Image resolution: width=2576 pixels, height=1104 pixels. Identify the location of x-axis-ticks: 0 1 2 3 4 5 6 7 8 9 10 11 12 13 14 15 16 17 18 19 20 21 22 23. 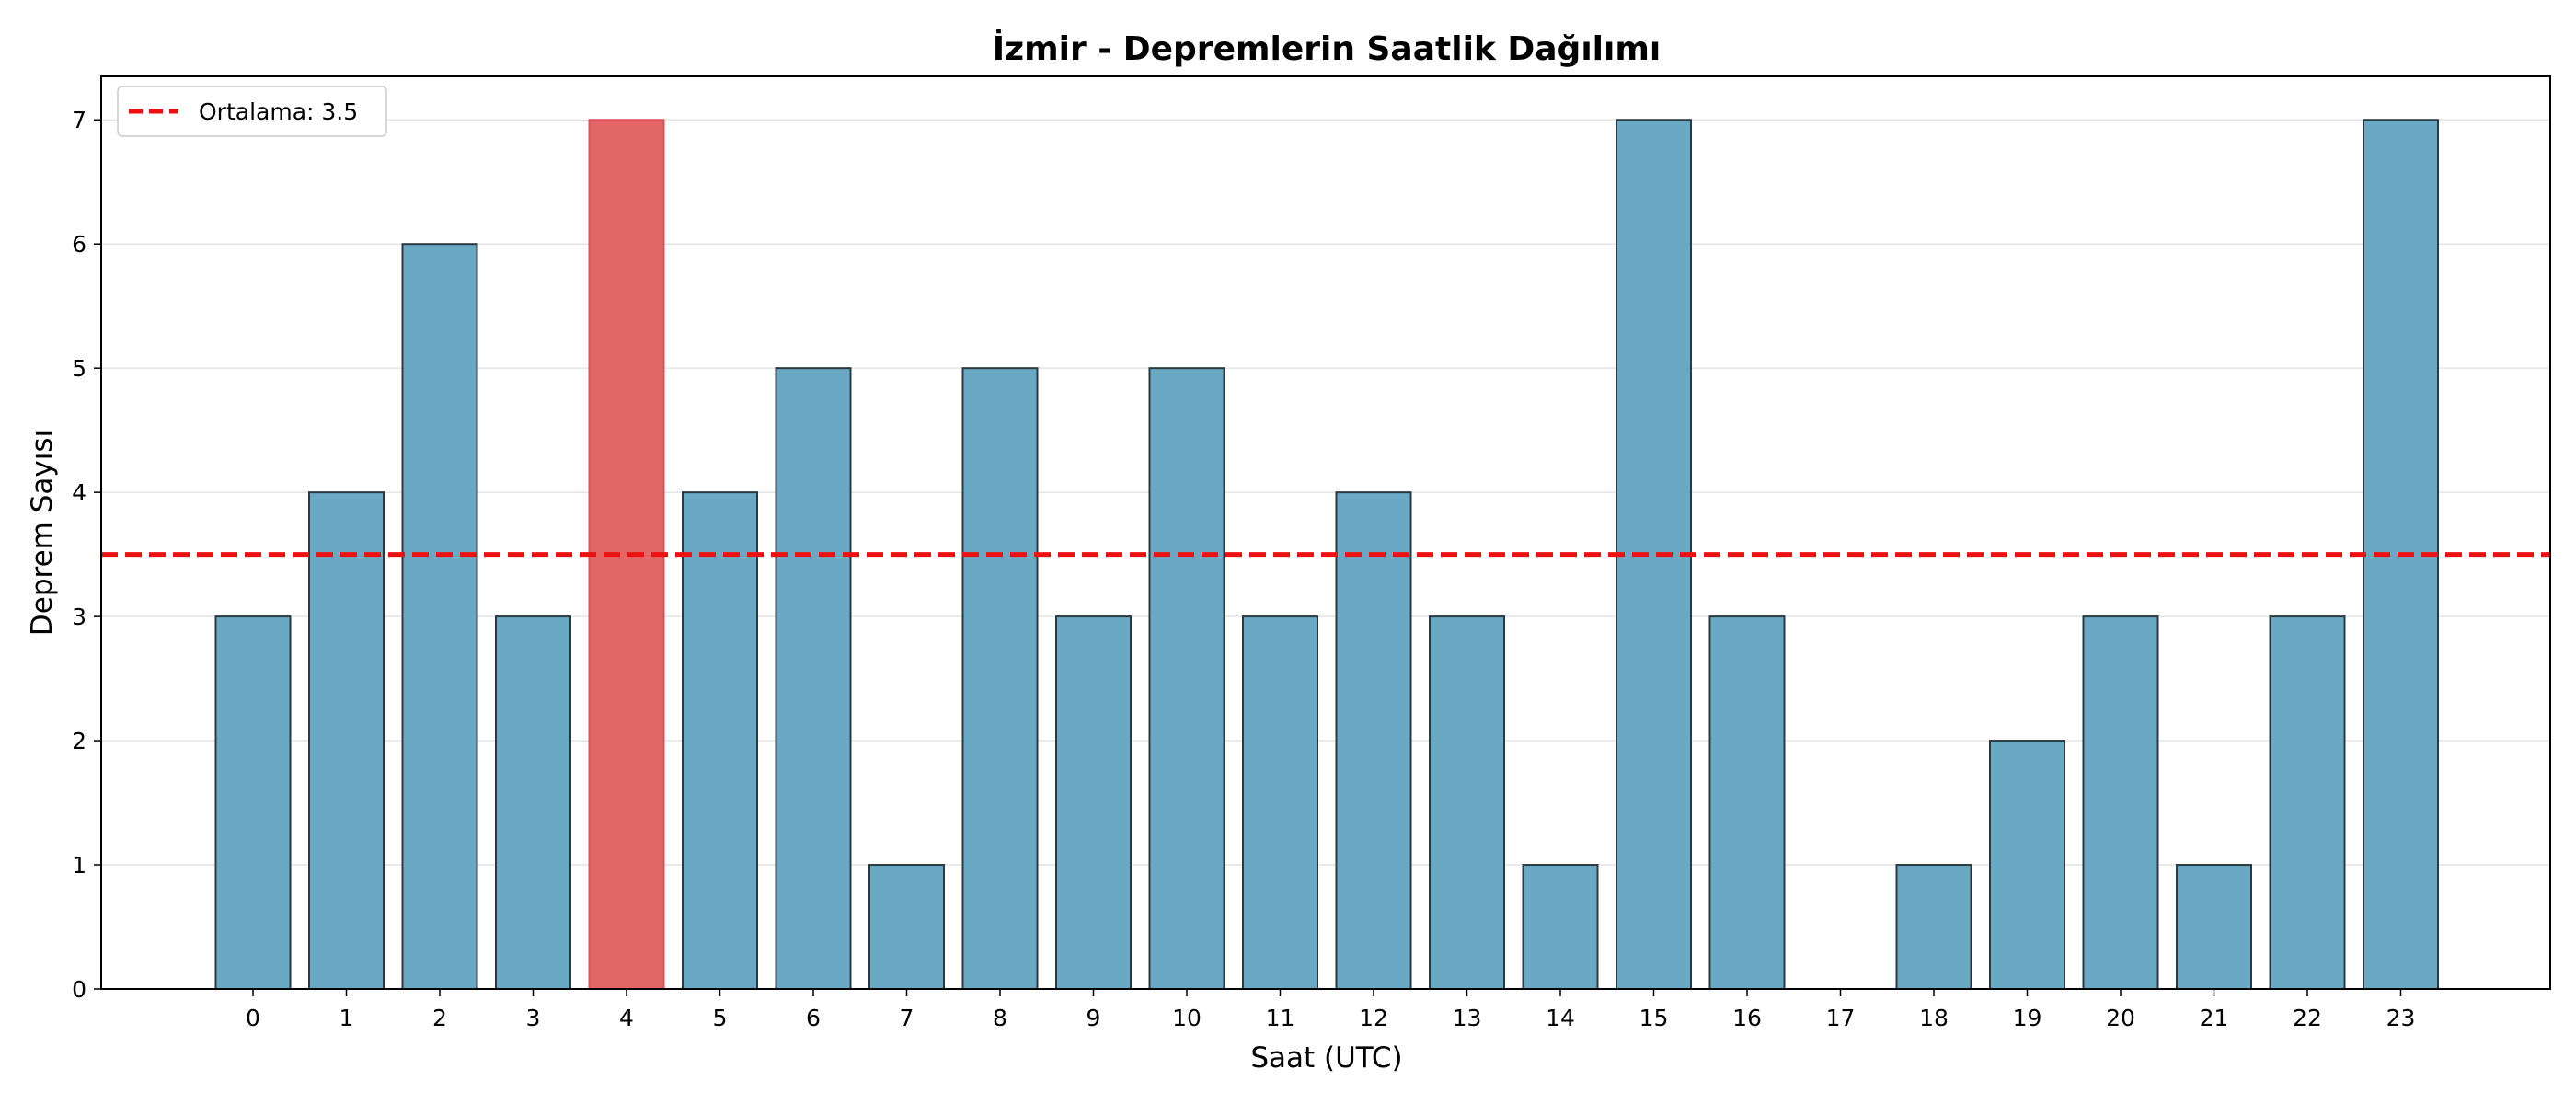
(1330, 1010).